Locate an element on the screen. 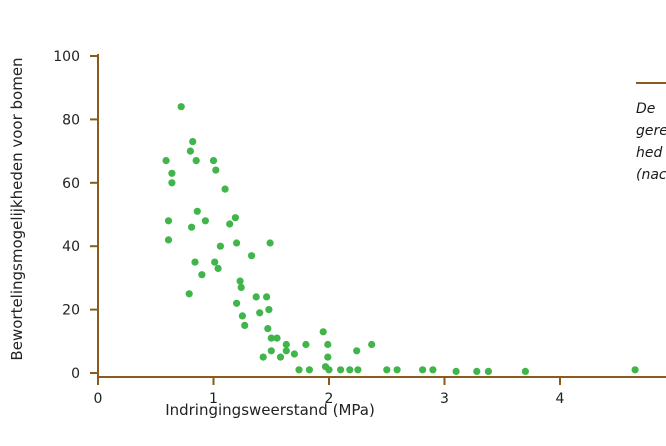  y-tick-label: 40 is located at coordinates (71, 247).